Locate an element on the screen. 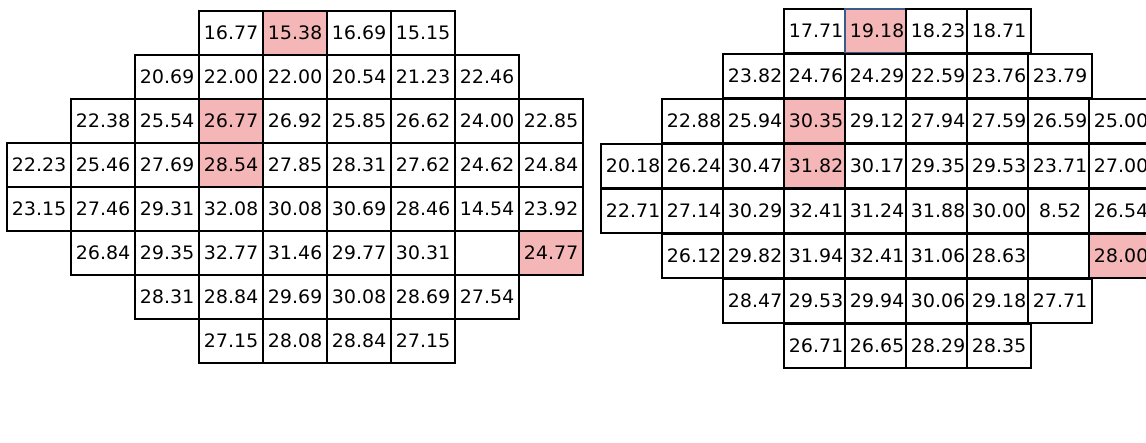 This screenshot has height=443, width=1146. grid-cell: 20.18 is located at coordinates (633, 166).